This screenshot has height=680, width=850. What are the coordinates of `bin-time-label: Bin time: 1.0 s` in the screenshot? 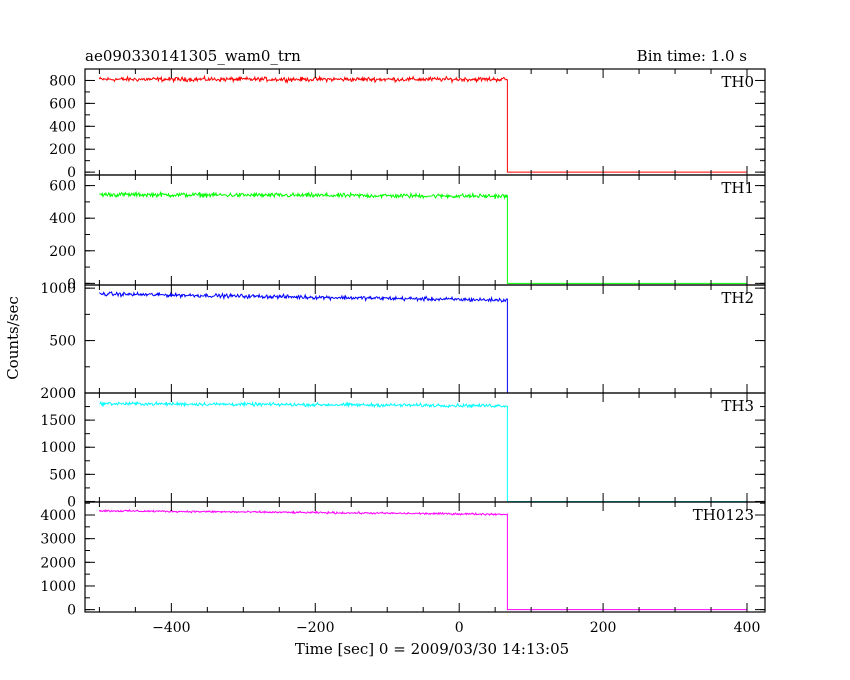 It's located at (692, 56).